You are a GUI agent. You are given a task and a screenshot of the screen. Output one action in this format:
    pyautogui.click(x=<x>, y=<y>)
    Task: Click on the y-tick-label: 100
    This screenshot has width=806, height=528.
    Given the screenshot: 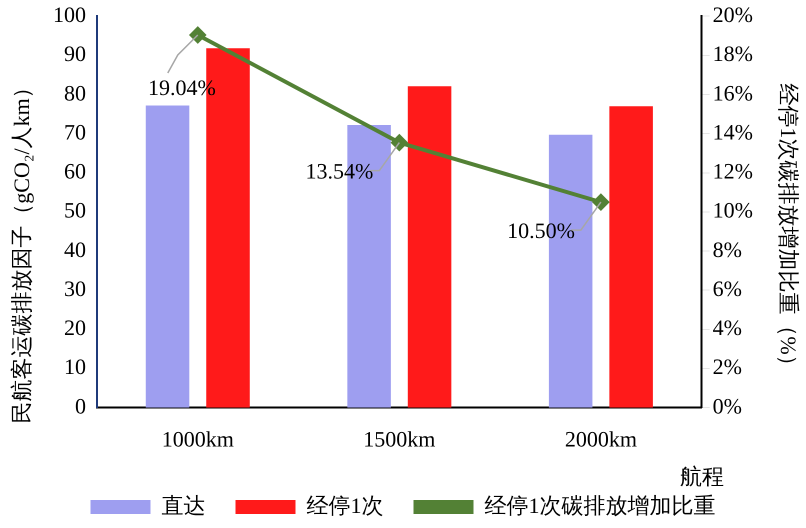 What is the action you would take?
    pyautogui.click(x=69, y=14)
    